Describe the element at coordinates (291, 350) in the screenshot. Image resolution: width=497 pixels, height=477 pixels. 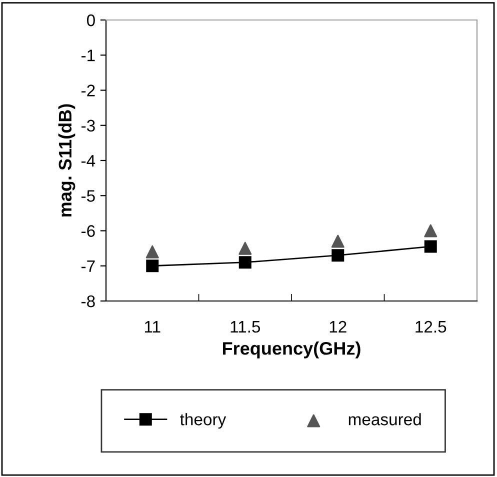
I see `x-axis-title: Frequency(GHz)` at that location.